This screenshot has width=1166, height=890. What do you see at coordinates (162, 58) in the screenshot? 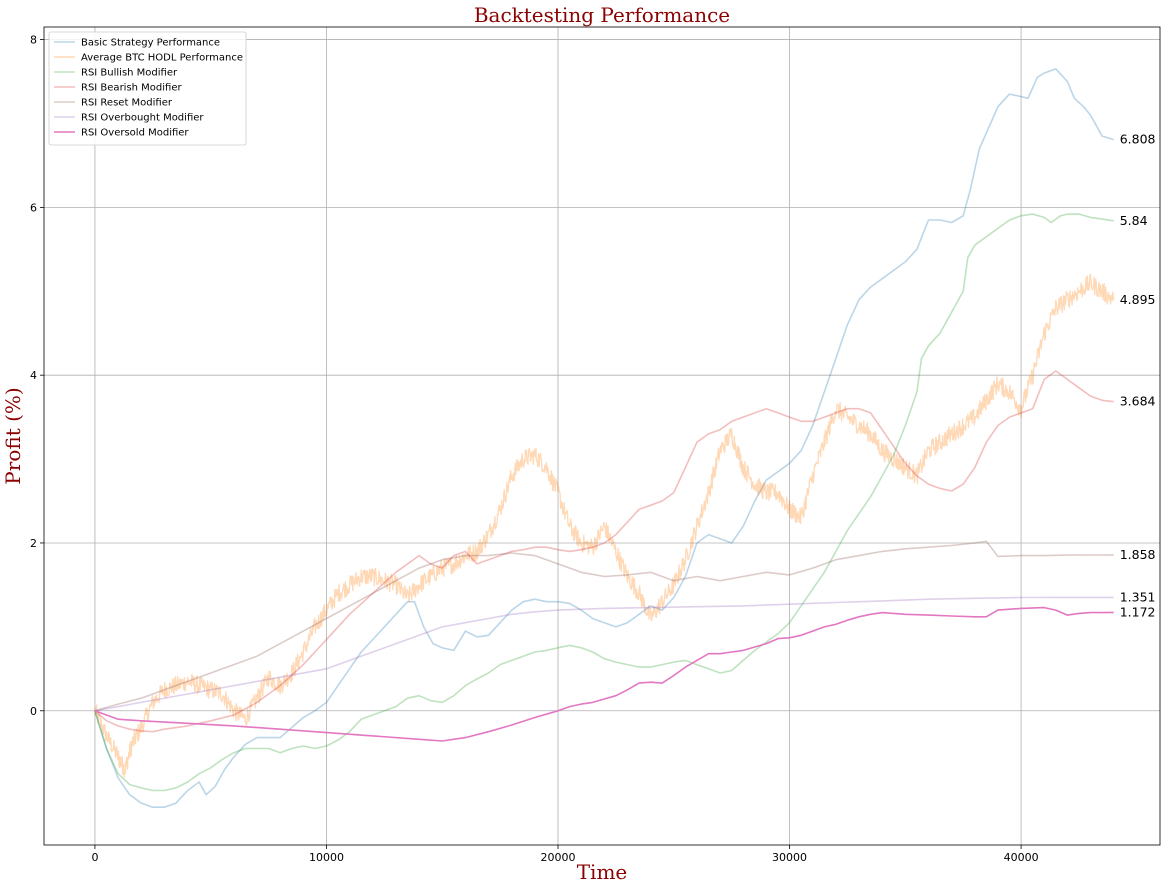
I see `legend-entry-2: Average BTC HODL Performance` at bounding box center [162, 58].